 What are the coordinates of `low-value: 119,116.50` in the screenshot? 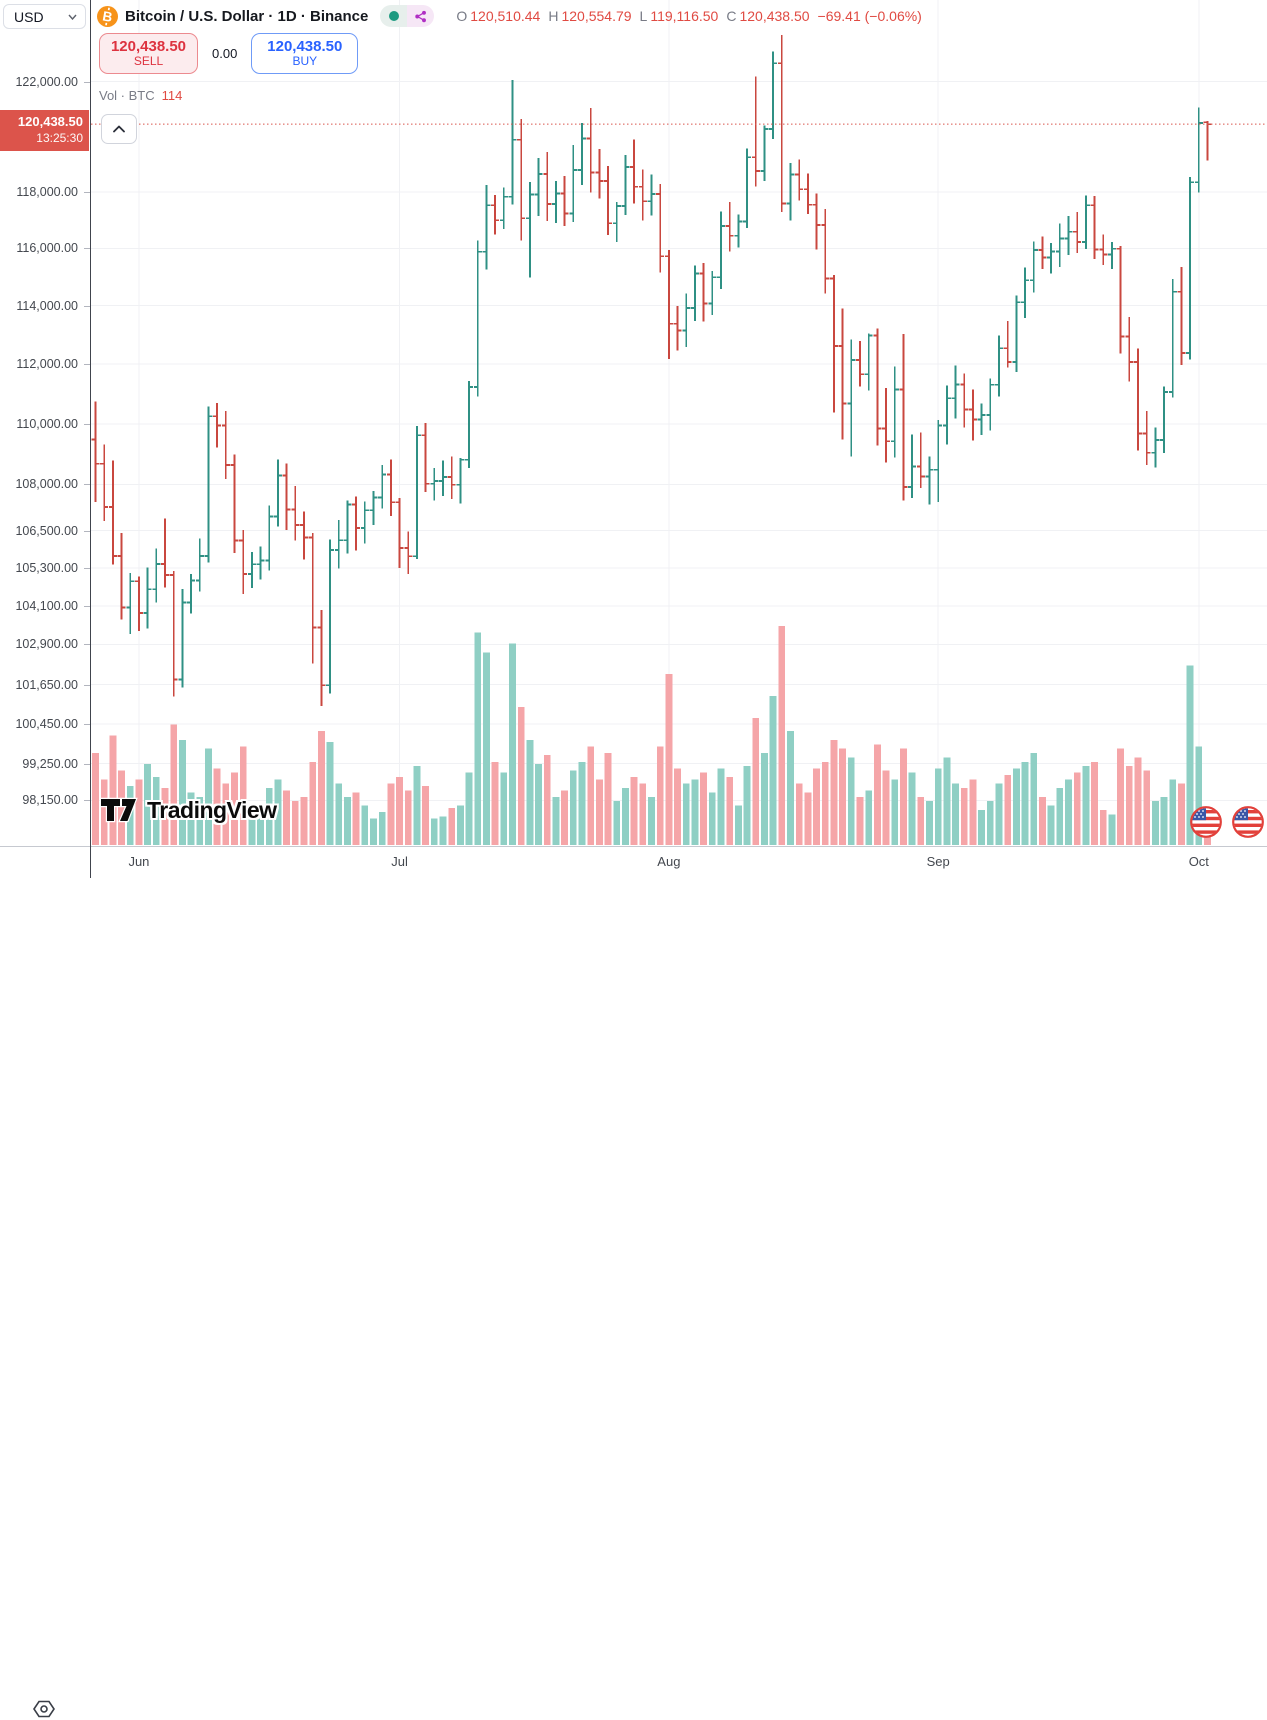 It's located at (684, 16).